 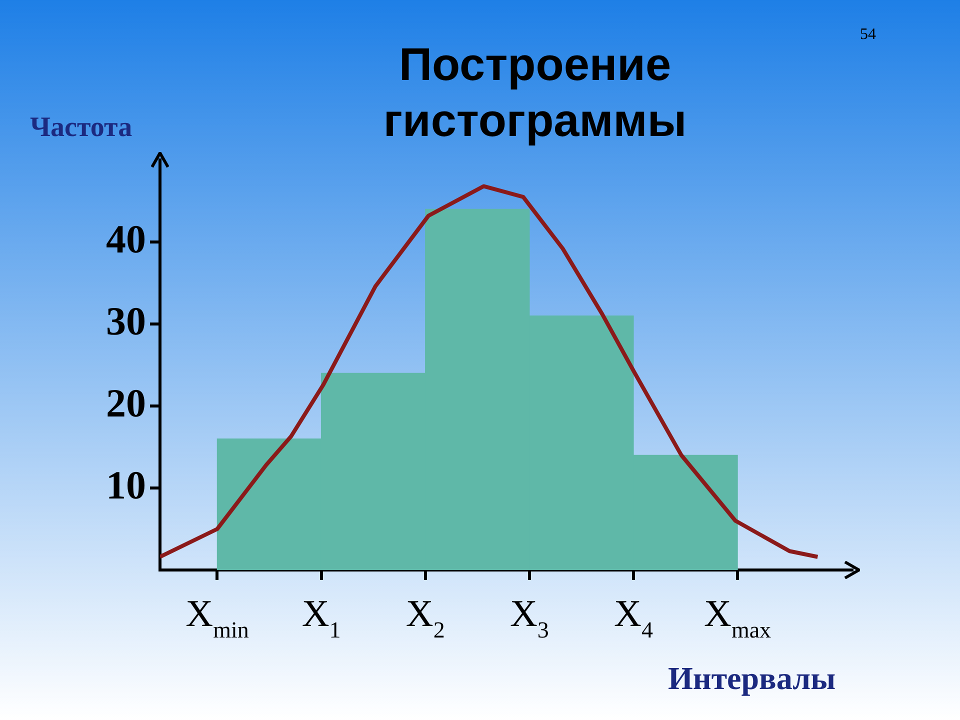 I want to click on y-tick-label: 40, so click(x=126, y=239).